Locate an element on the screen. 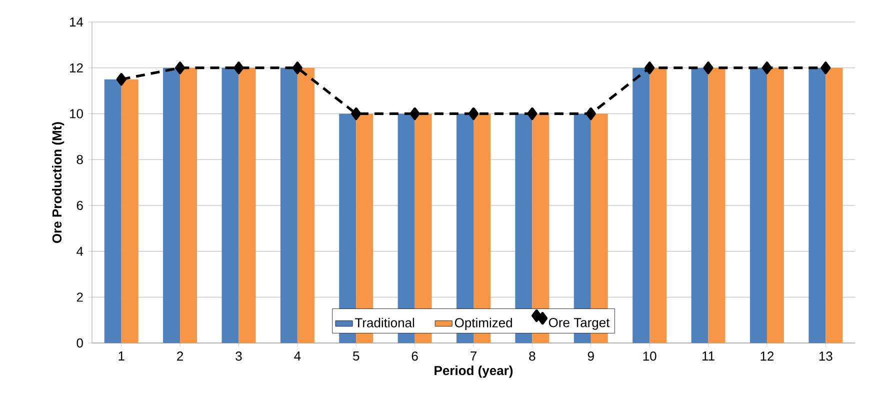  y-tick-label: 8 is located at coordinates (79, 159).